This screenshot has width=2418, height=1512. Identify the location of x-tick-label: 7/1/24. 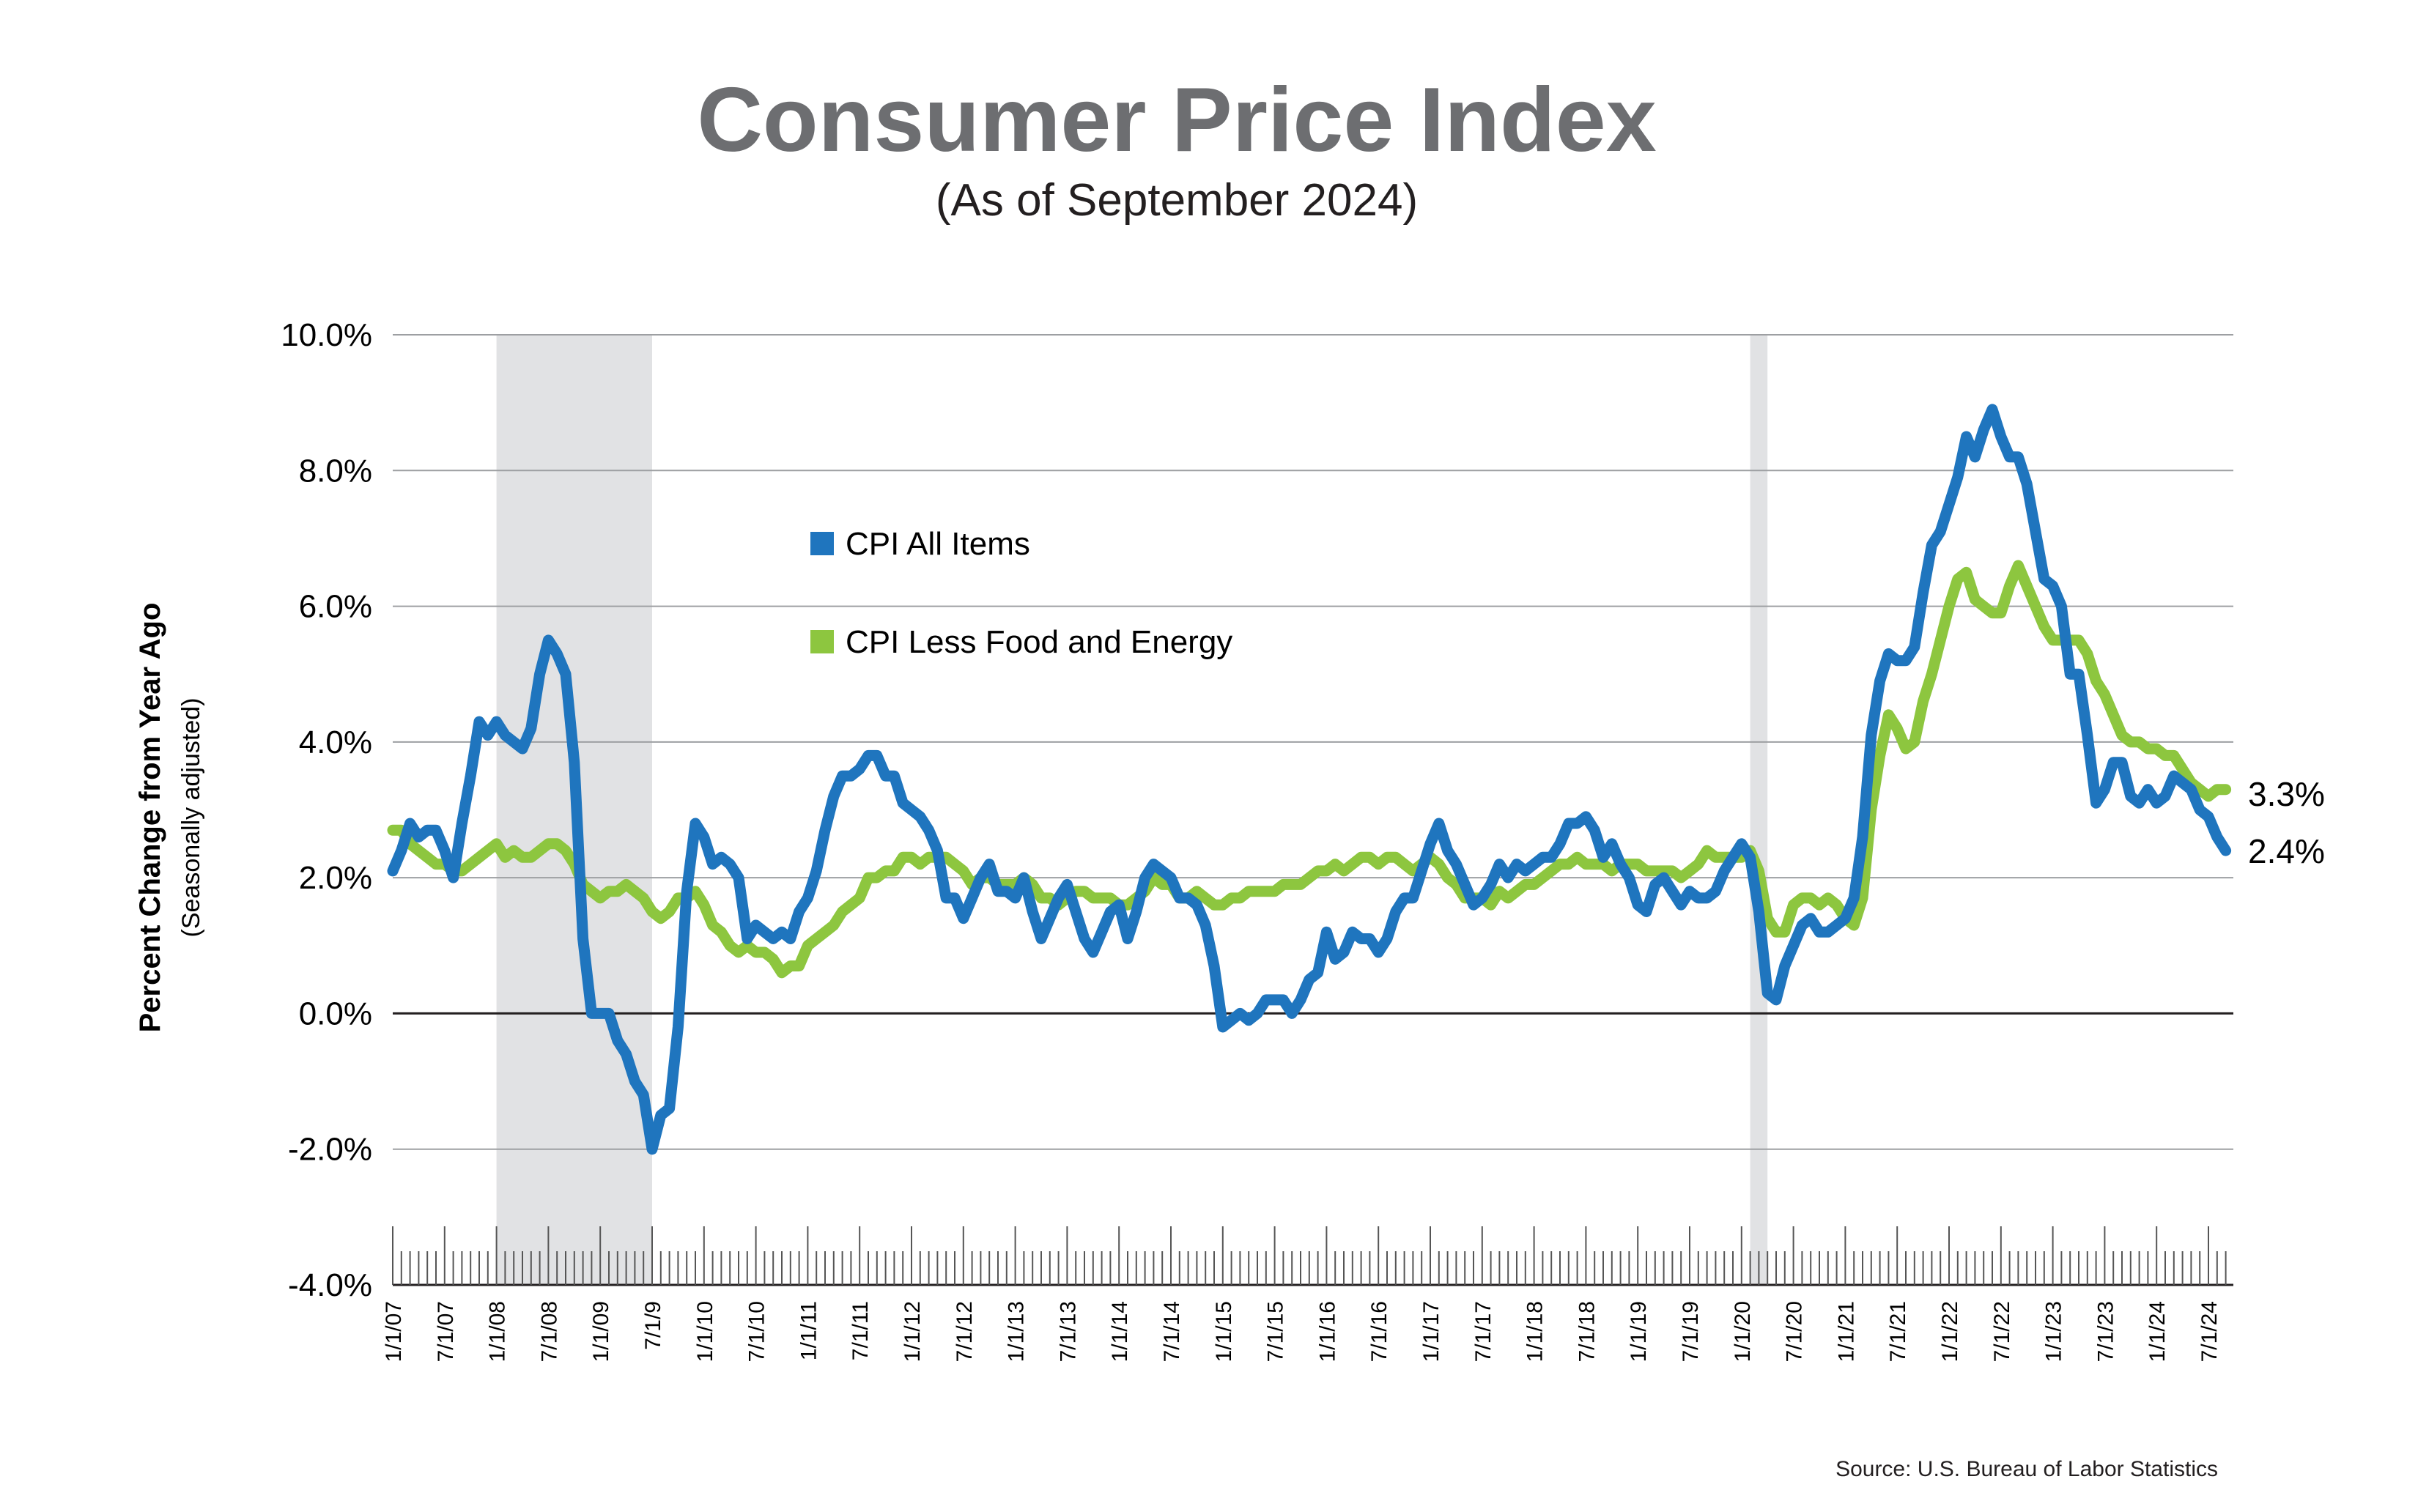
(2209, 1331).